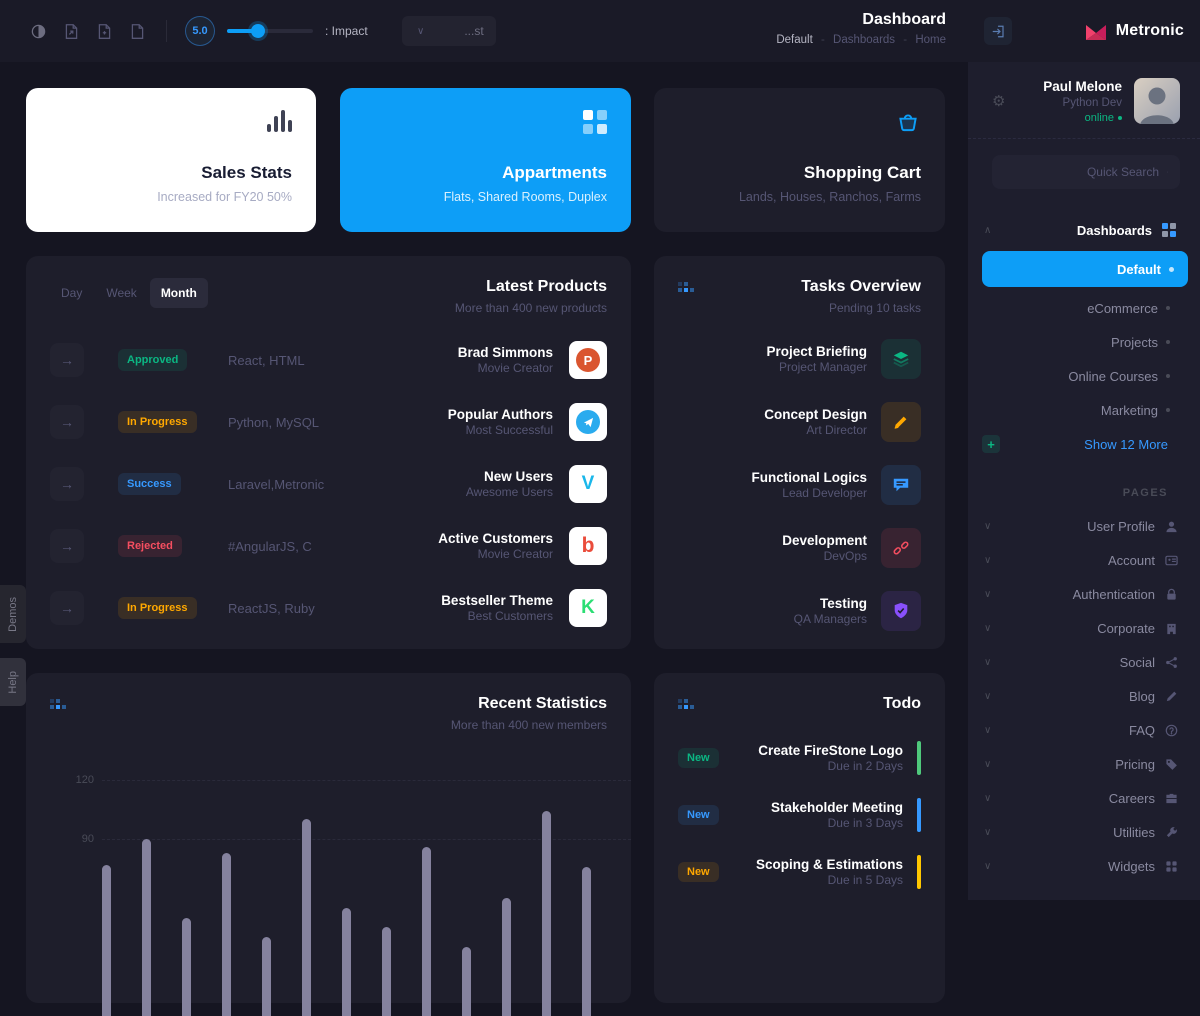 Image resolution: width=1200 pixels, height=1016 pixels. Describe the element at coordinates (902, 703) in the screenshot. I see `card-title: Todo` at that location.